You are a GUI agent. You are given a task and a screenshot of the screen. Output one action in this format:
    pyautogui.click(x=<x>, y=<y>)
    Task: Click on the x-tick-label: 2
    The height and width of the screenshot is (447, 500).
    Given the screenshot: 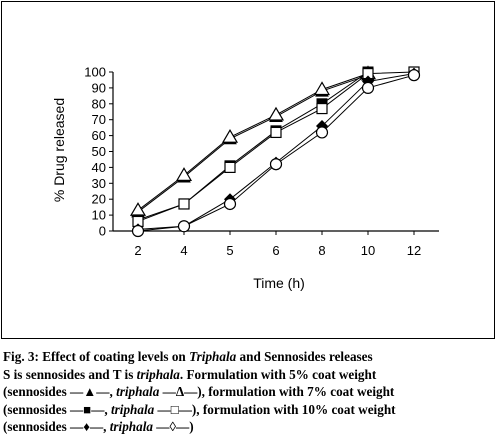 What is the action you would take?
    pyautogui.click(x=137, y=250)
    